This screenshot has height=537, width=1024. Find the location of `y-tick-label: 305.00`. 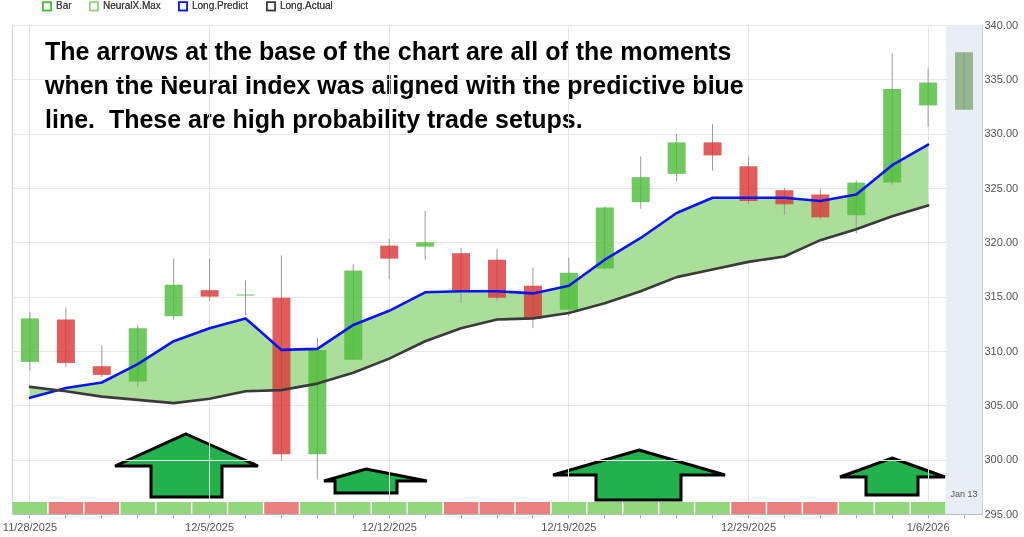

y-tick-label: 305.00 is located at coordinates (1001, 404).